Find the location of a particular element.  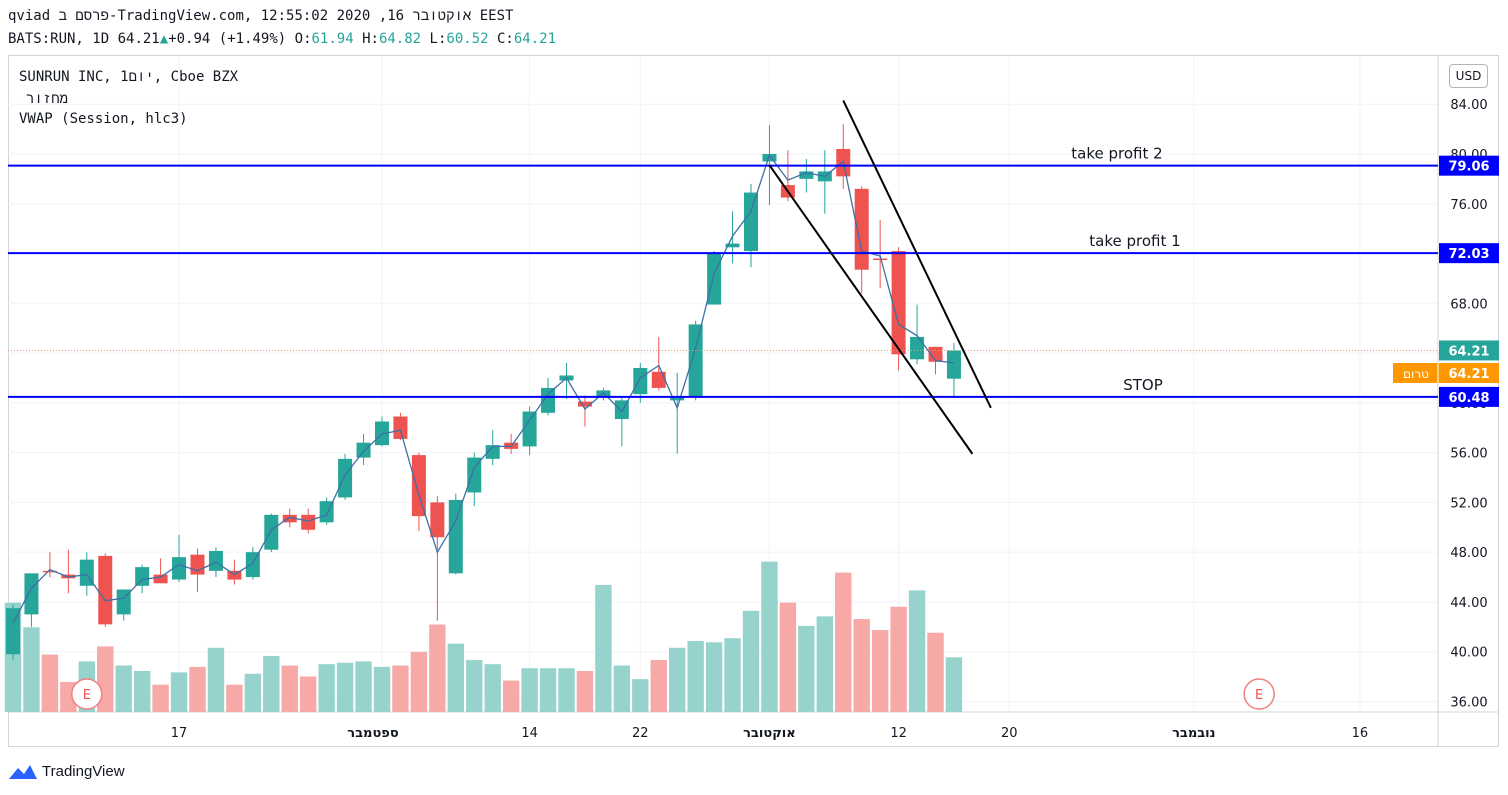

price-tick-label: 56.00 is located at coordinates (1468, 454).